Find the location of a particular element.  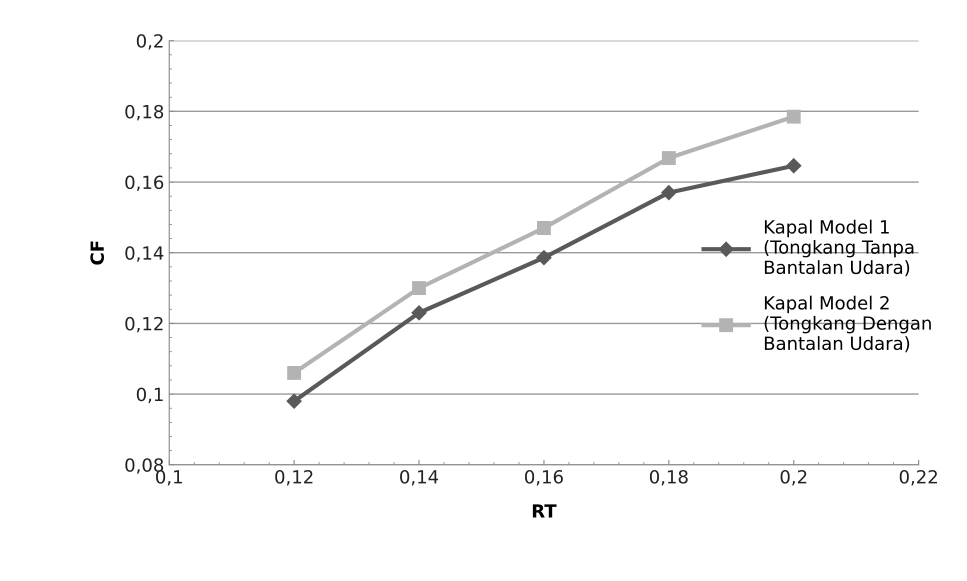

y-tick-label: 0,18 is located at coordinates (144, 112).